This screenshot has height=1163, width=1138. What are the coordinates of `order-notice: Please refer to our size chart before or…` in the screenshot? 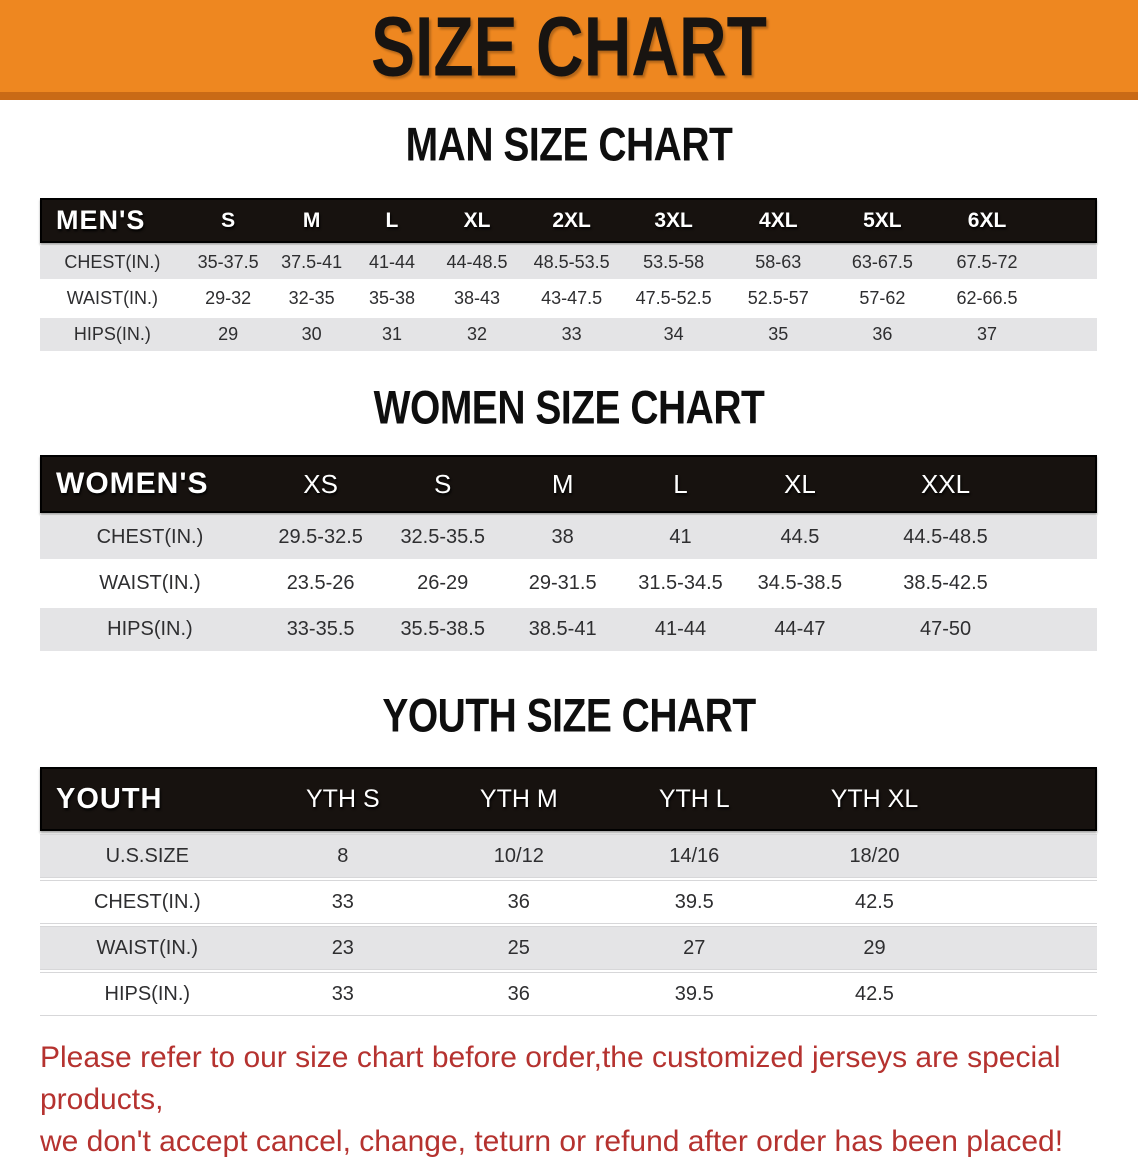 It's located at (589, 1100).